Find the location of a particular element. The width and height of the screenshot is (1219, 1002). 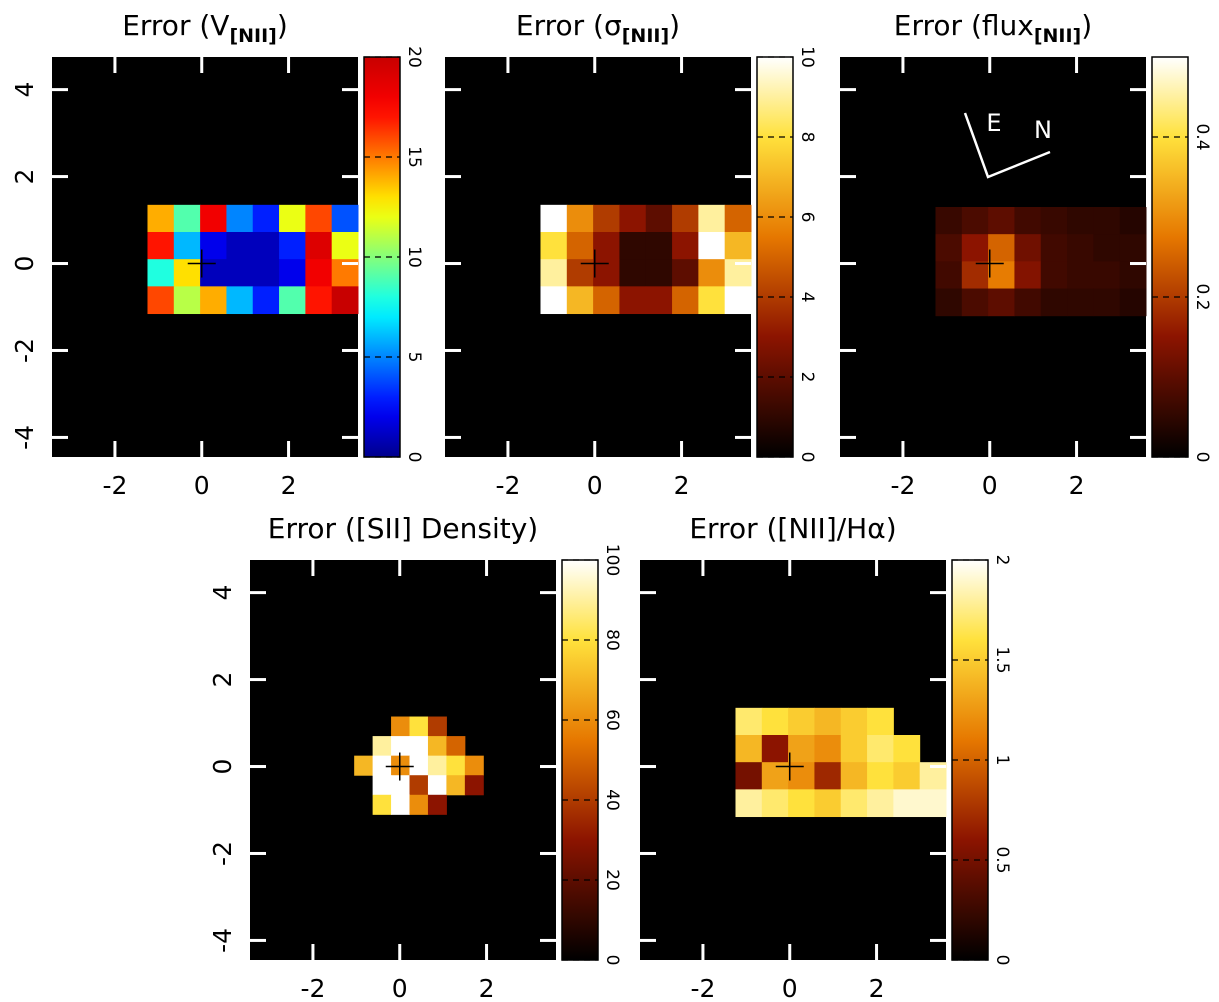

compass-label: N is located at coordinates (1043, 130).